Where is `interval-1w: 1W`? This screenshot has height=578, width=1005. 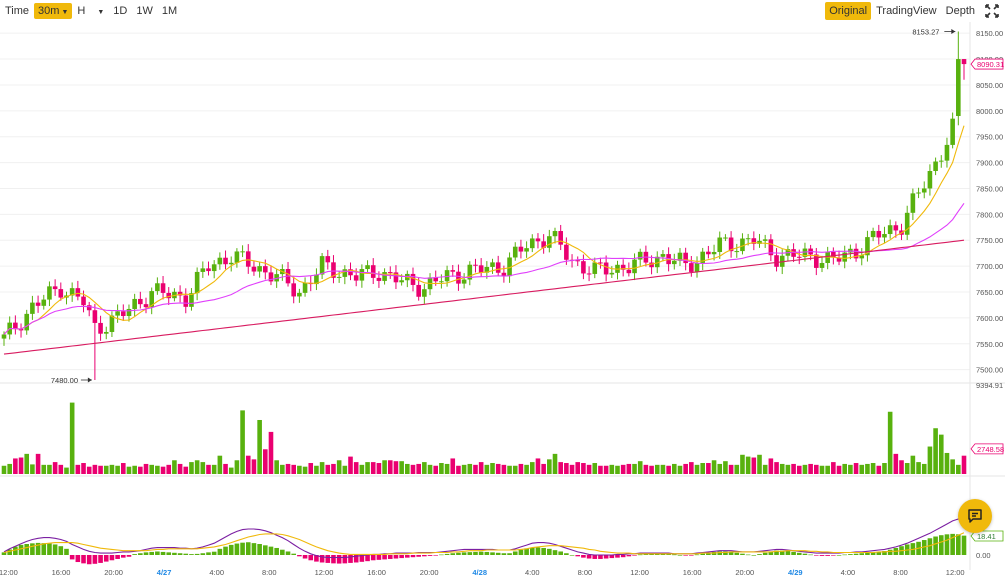 interval-1w: 1W is located at coordinates (144, 11).